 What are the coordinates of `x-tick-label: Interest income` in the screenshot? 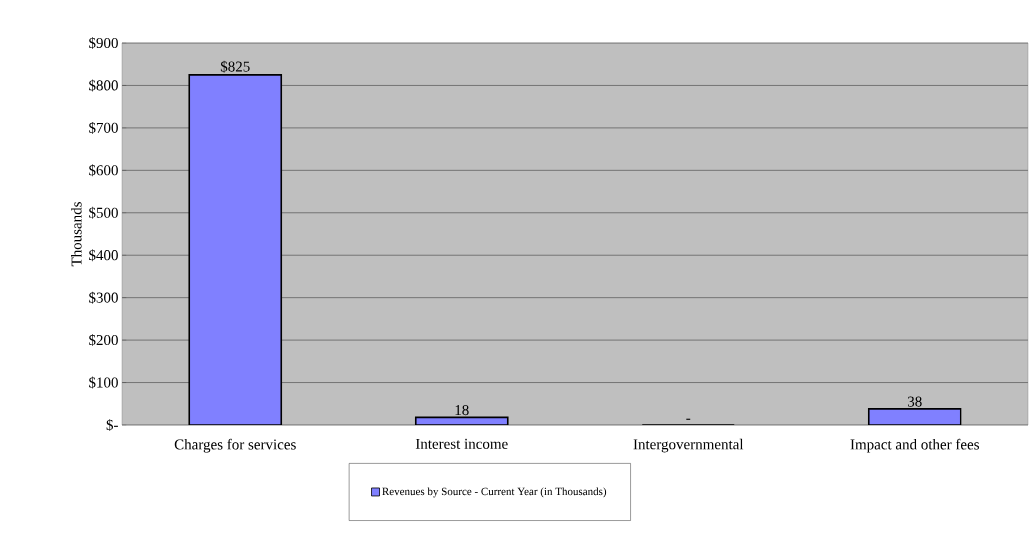 It's located at (461, 443).